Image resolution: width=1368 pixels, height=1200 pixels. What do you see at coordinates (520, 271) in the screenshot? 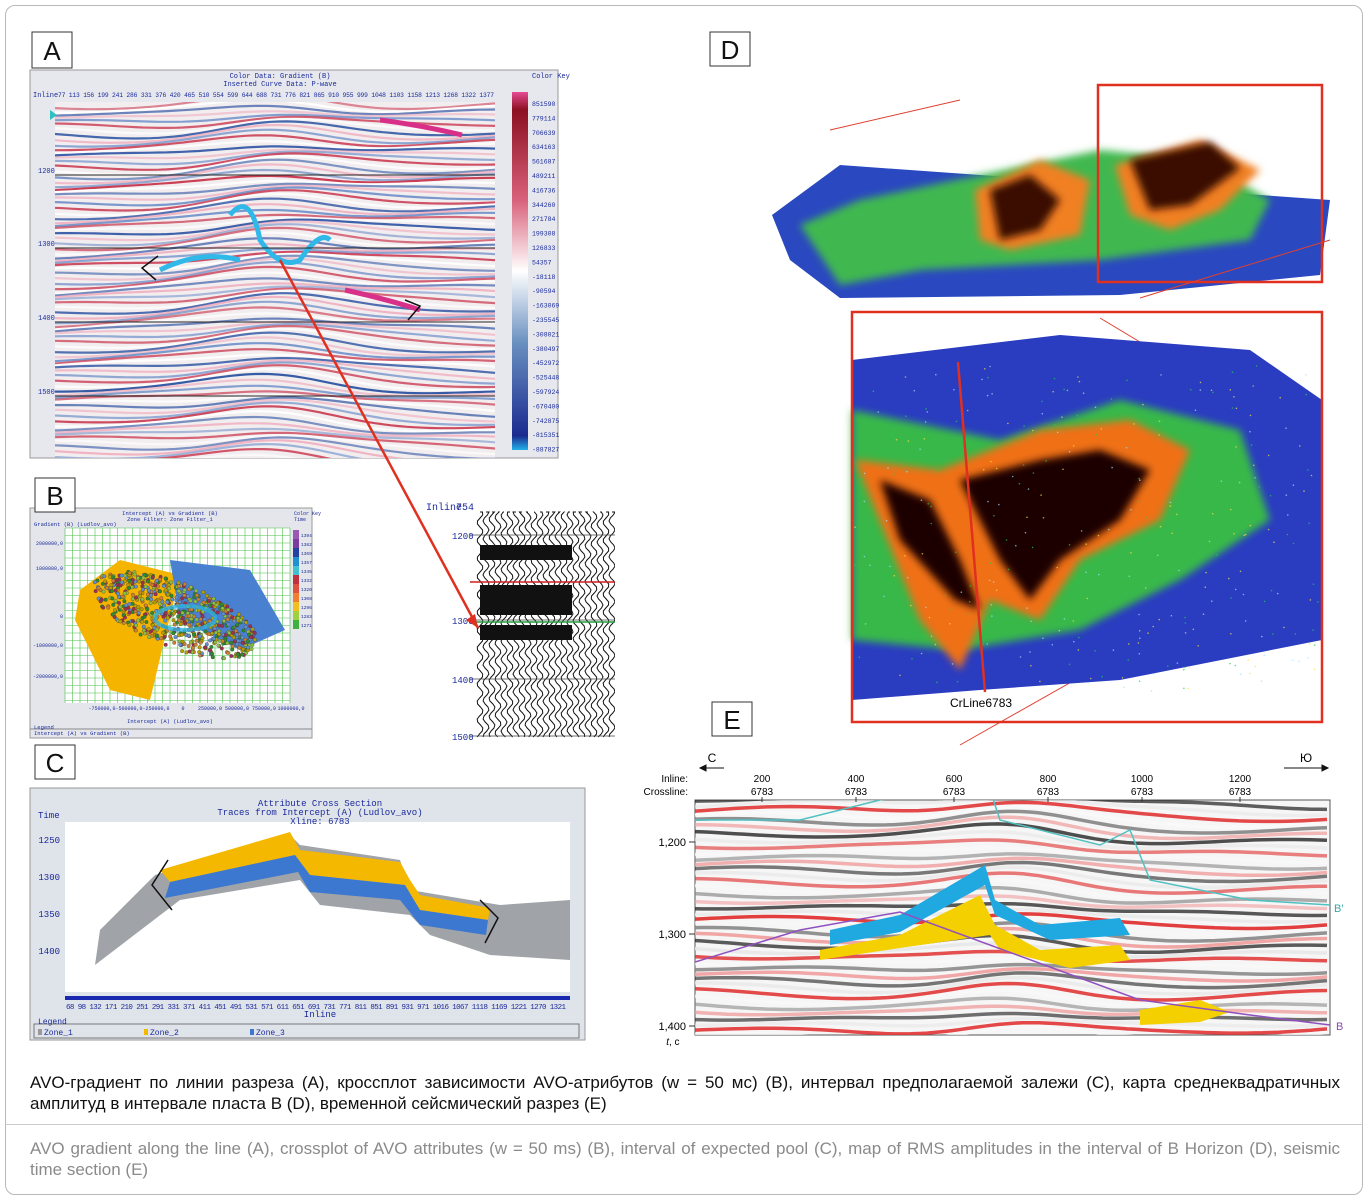
I see `color-key-bar` at bounding box center [520, 271].